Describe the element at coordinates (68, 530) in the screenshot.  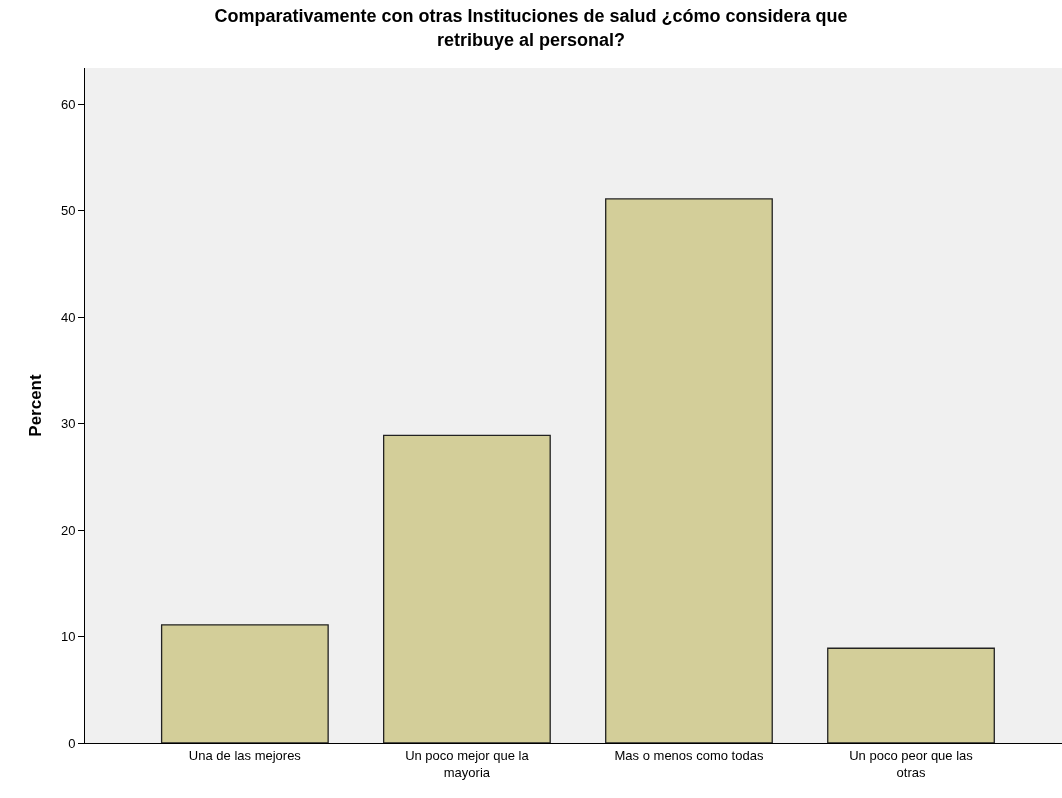
I see `y-tick-label: 20` at that location.